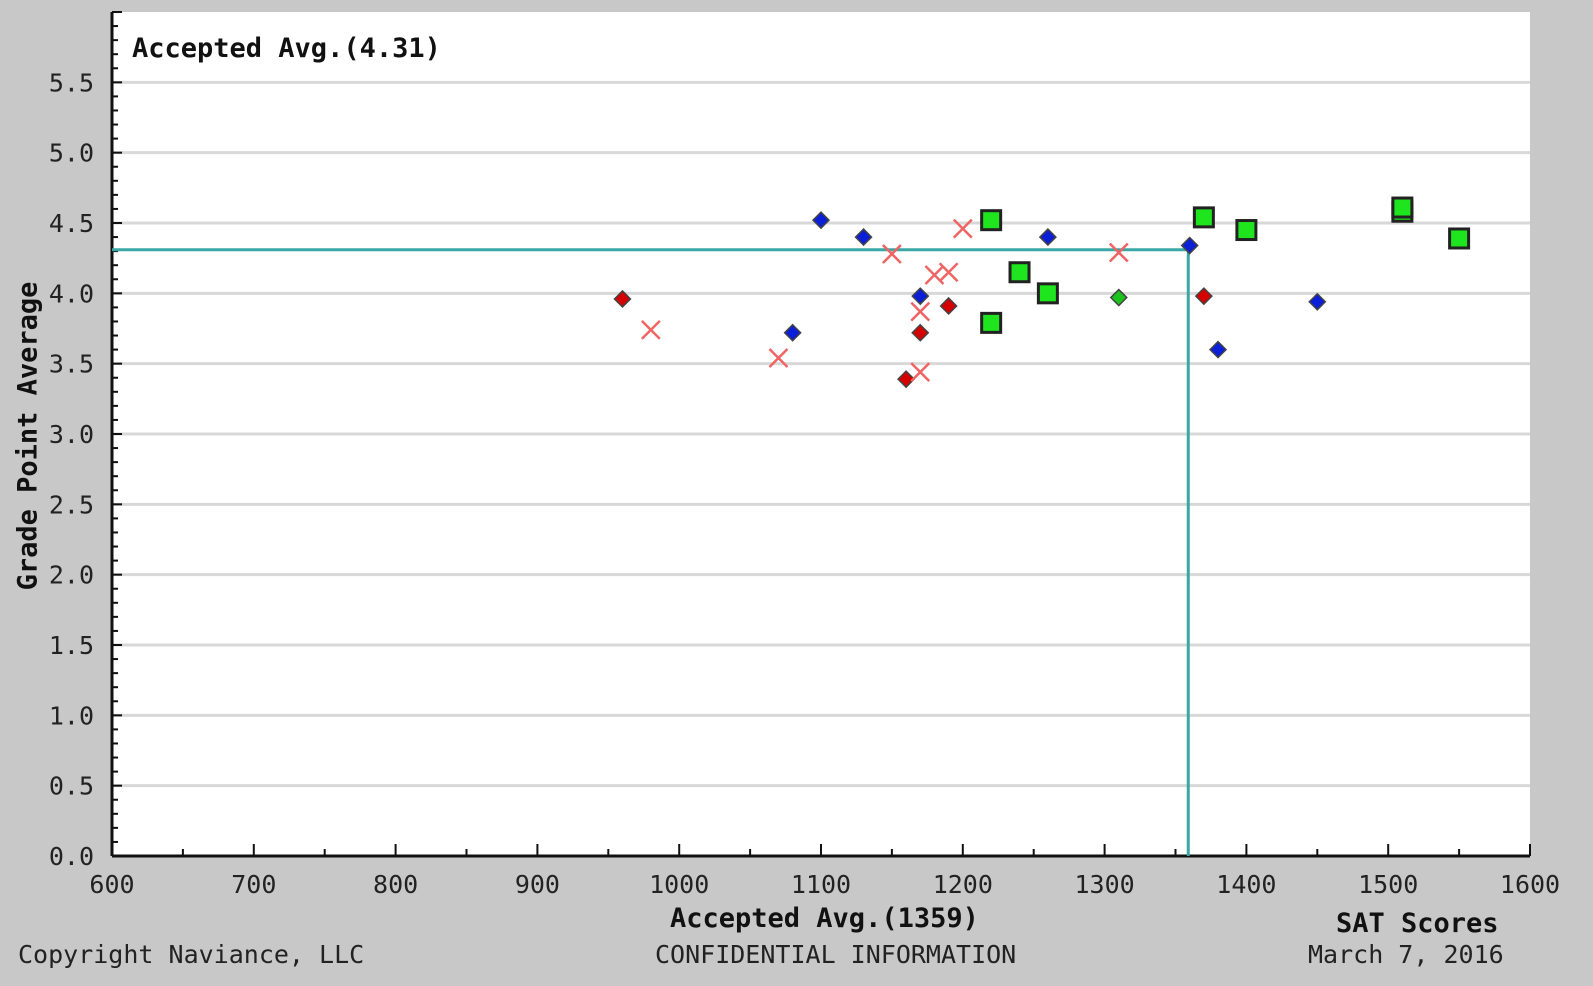 Image resolution: width=1593 pixels, height=986 pixels. Describe the element at coordinates (71, 504) in the screenshot. I see `y-tick-label: 2.5` at that location.